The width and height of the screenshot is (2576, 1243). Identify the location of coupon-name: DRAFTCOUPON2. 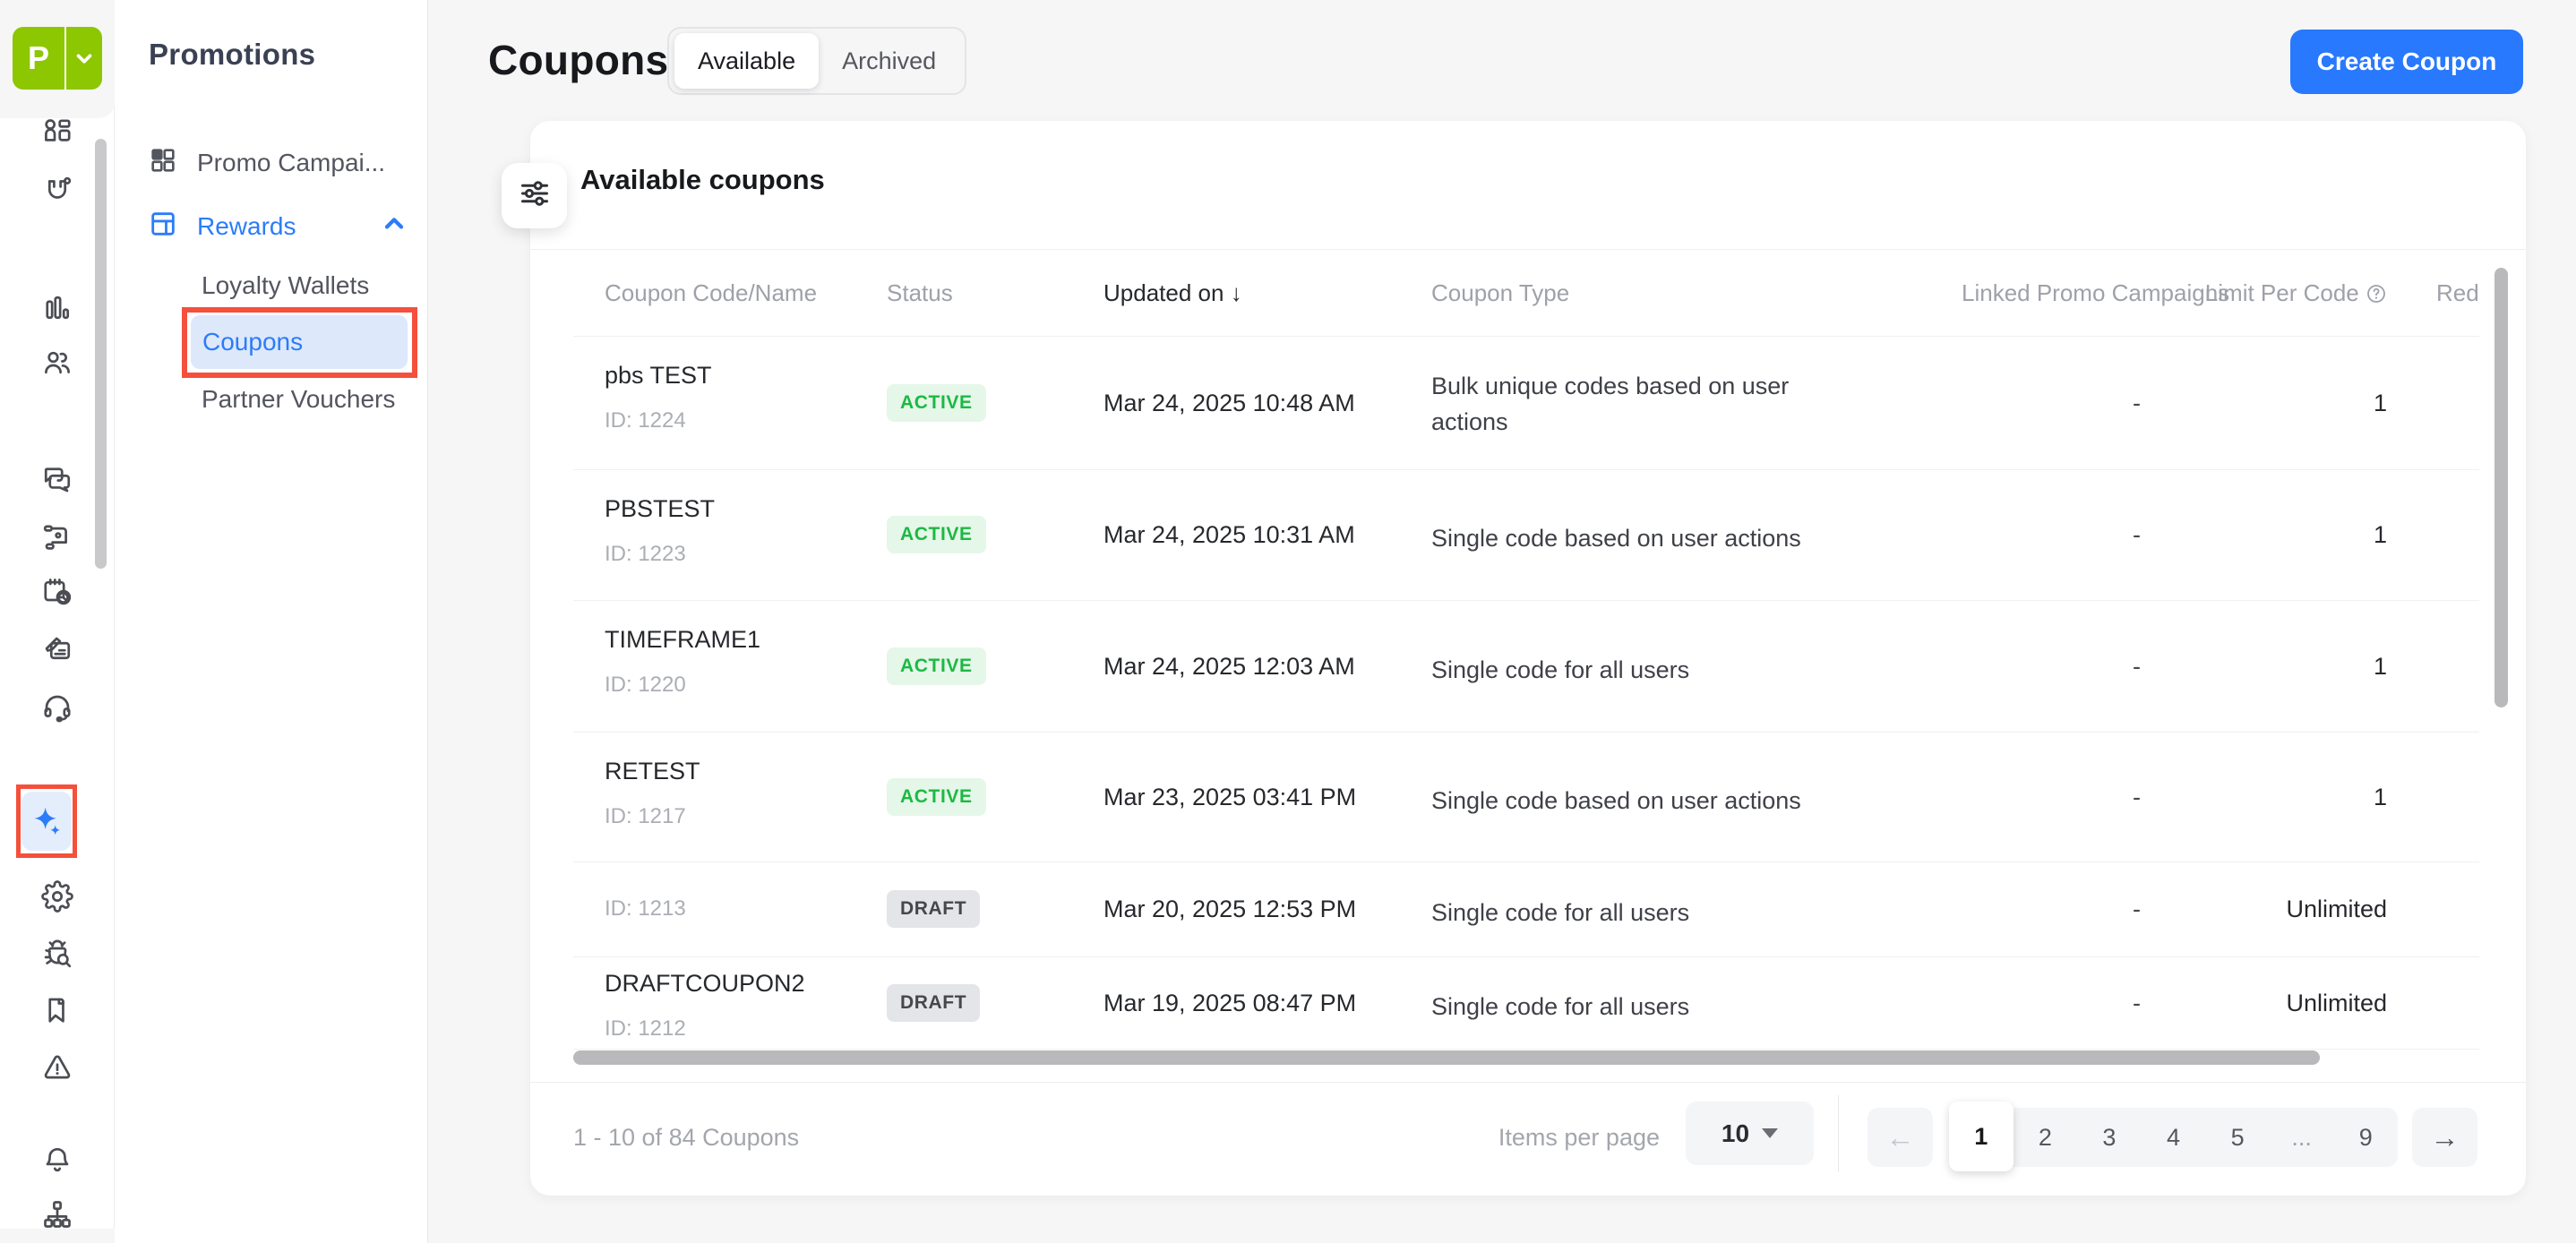
(705, 983).